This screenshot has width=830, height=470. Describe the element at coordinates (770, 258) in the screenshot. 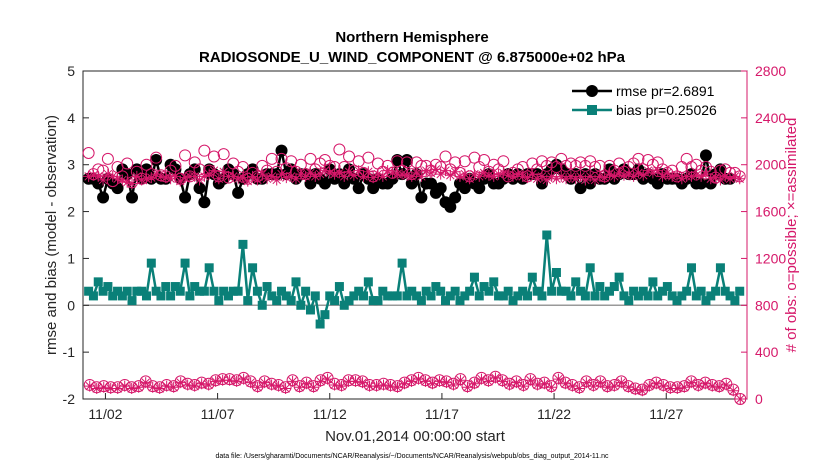

I see `y2-tick-label: 1200` at that location.